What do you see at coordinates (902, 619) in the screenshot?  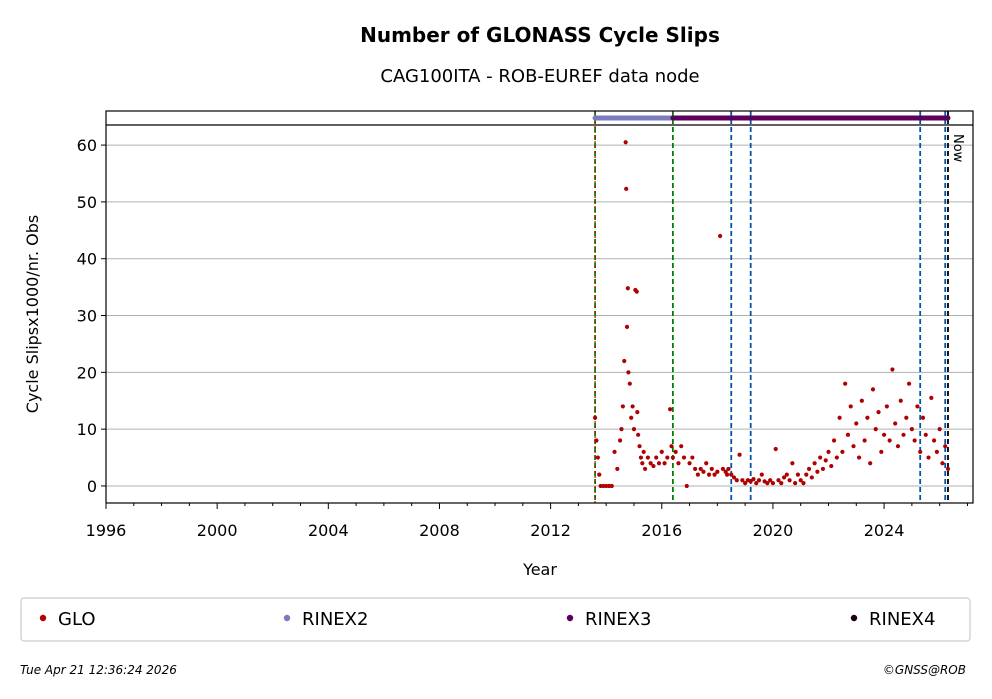 I see `legend-label-rinex4: RINEX4` at bounding box center [902, 619].